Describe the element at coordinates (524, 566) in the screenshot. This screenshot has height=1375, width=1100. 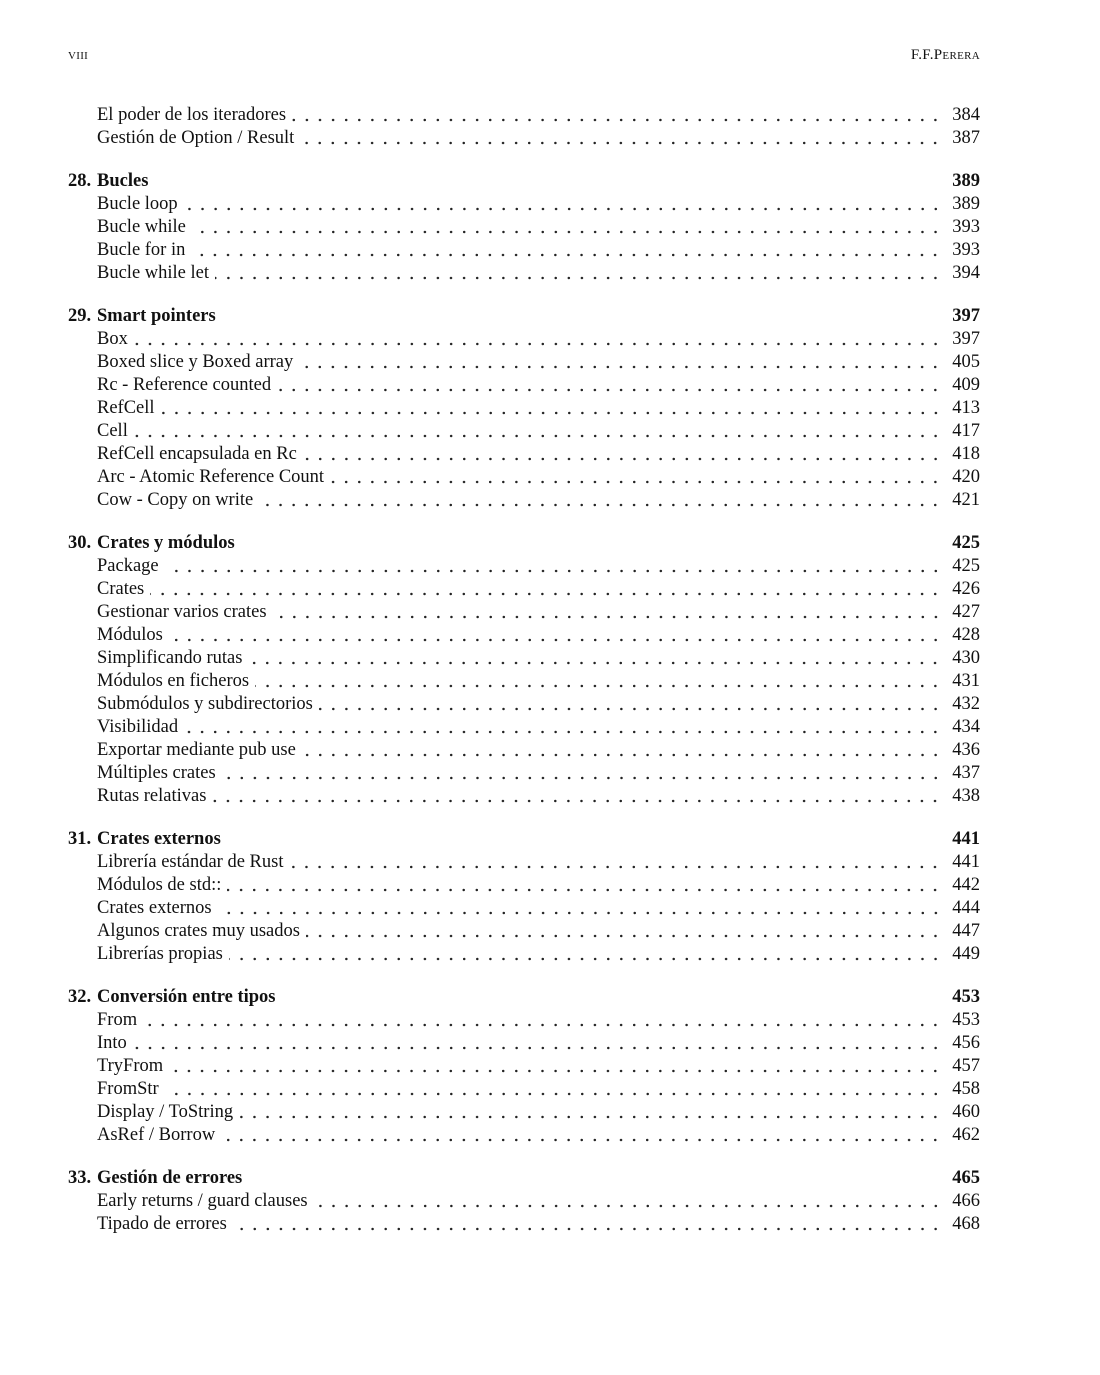
I see `section-entry: Package 425` at that location.